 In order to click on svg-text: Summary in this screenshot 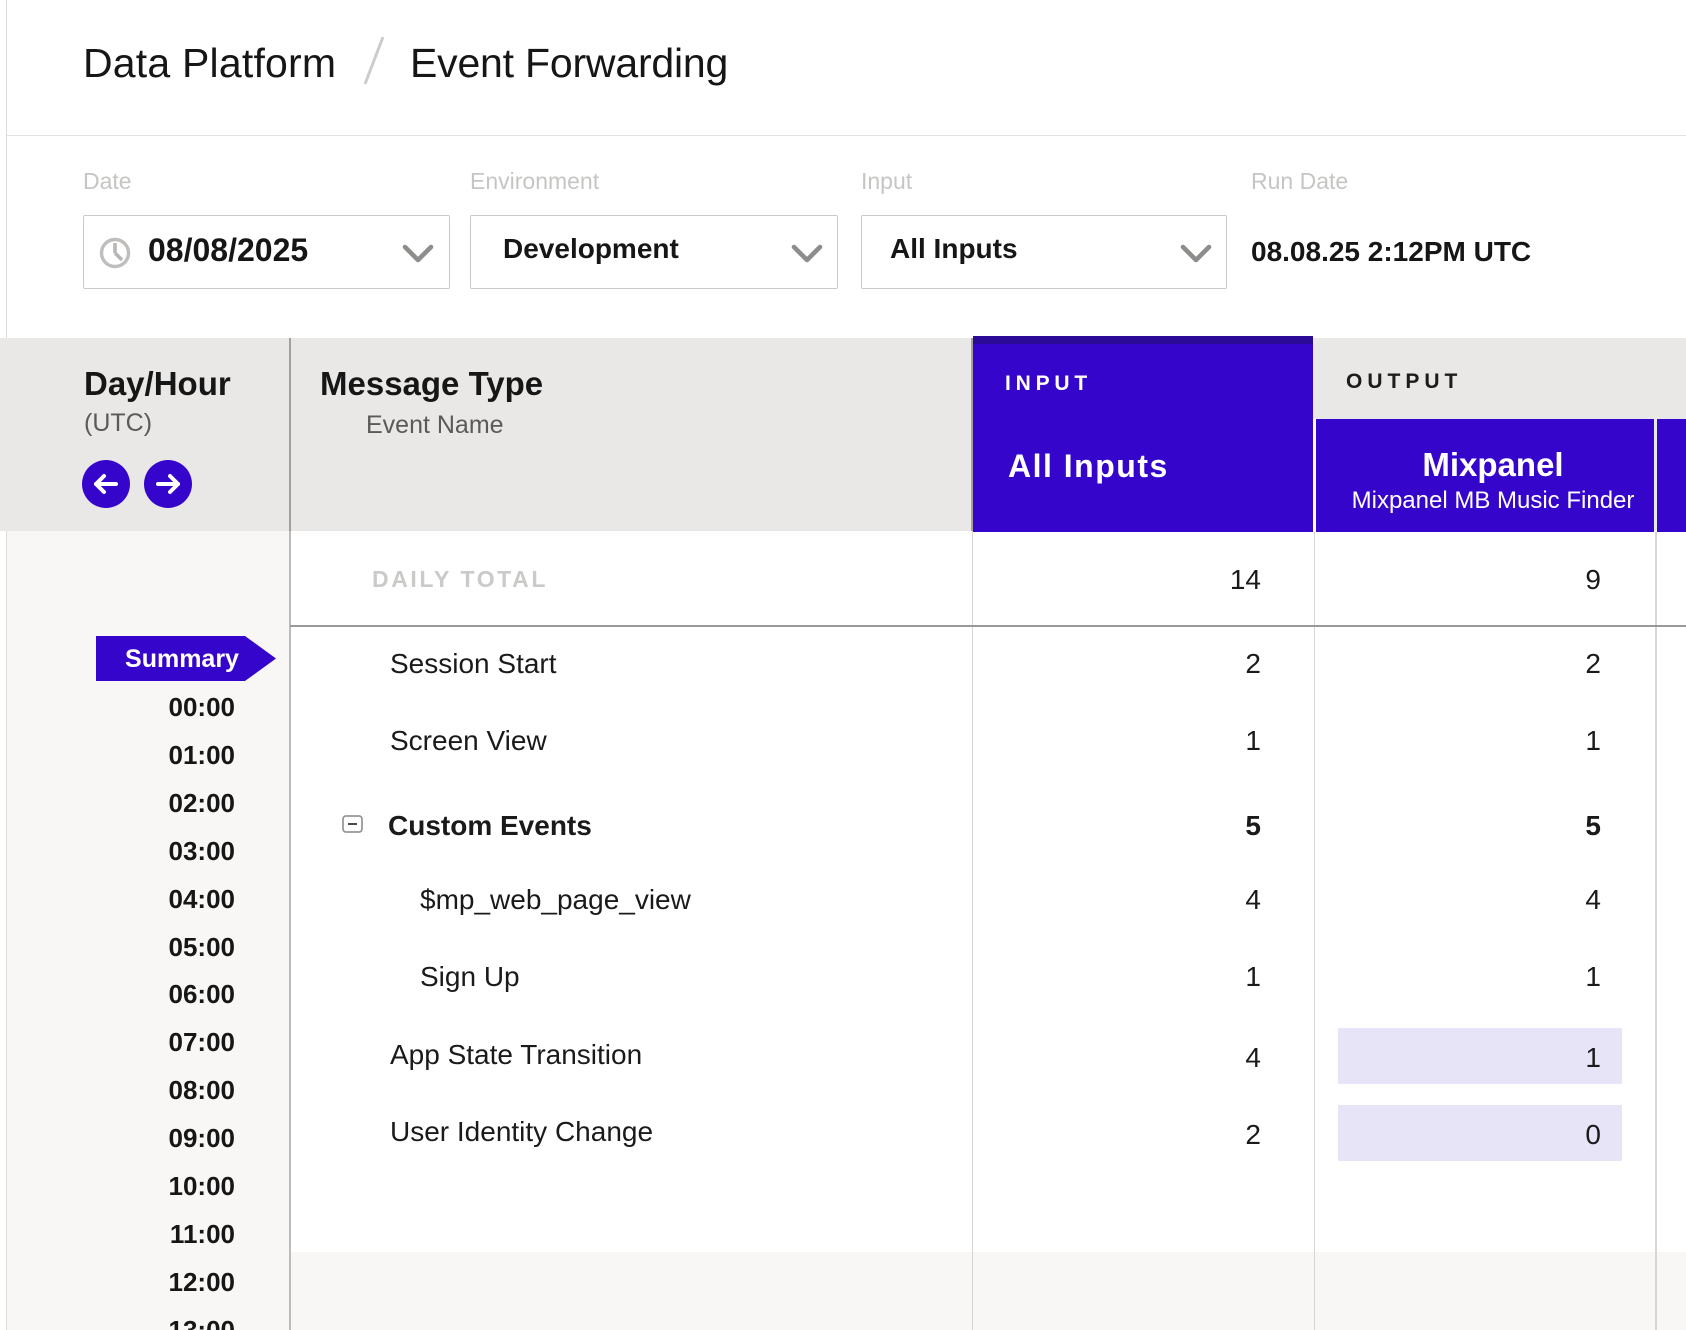, I will do `click(182, 659)`.